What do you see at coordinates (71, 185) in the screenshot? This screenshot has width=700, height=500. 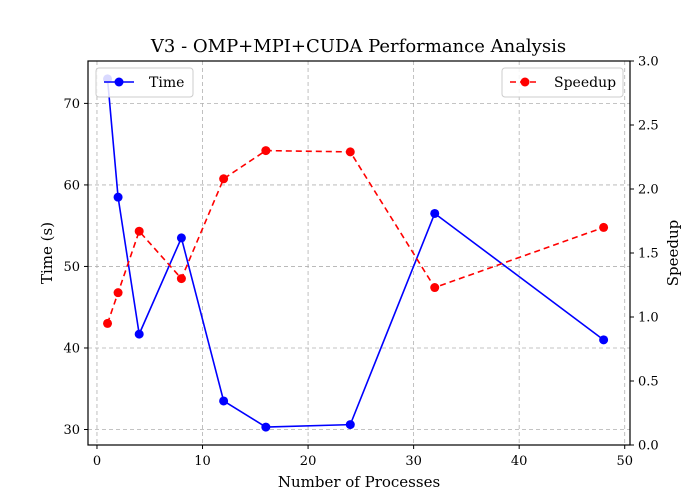 I see `y-left-tick-label: 60` at bounding box center [71, 185].